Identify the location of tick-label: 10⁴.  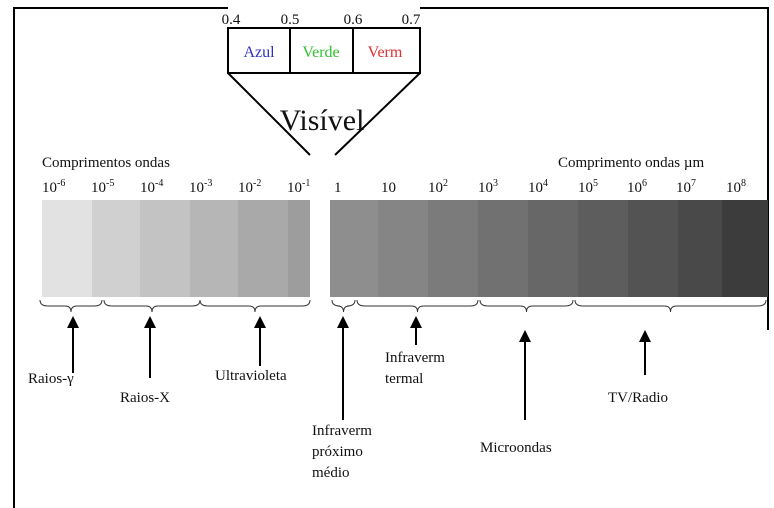
(538, 187).